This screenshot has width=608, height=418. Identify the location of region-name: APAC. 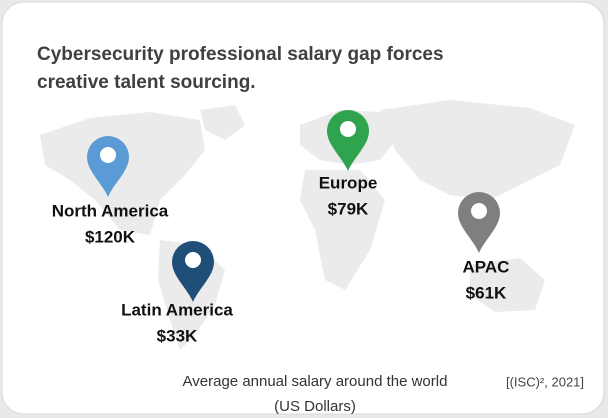
(486, 266).